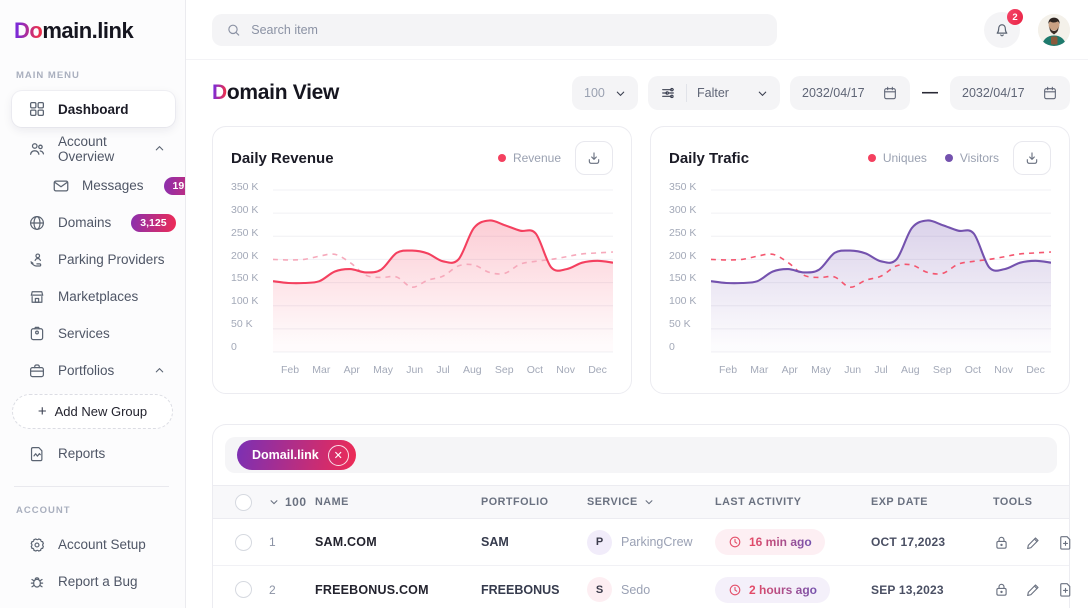 This screenshot has width=1088, height=608. Describe the element at coordinates (971, 158) in the screenshot. I see `legend-item: Visitors` at that location.